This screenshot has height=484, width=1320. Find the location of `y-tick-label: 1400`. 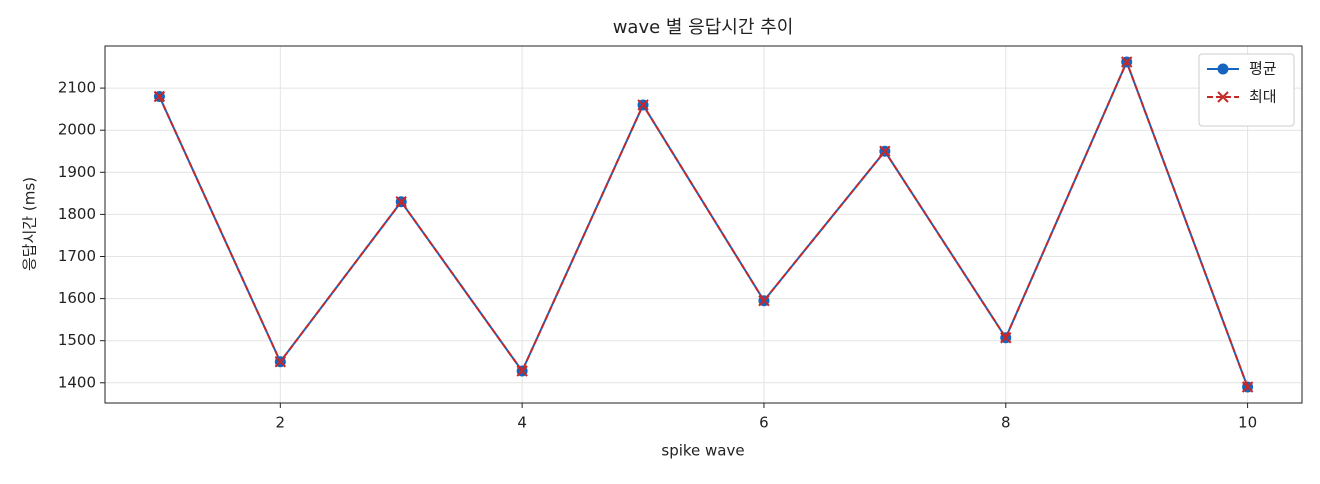

y-tick-label: 1400 is located at coordinates (77, 382).